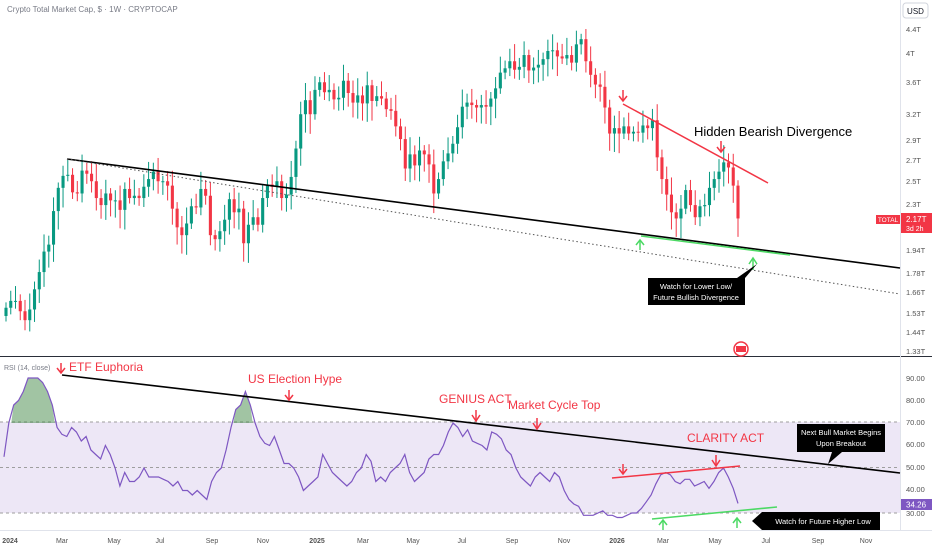 This screenshot has width=932, height=550. What do you see at coordinates (726, 438) in the screenshot?
I see `clarity-act-label: CLARITY ACT` at bounding box center [726, 438].